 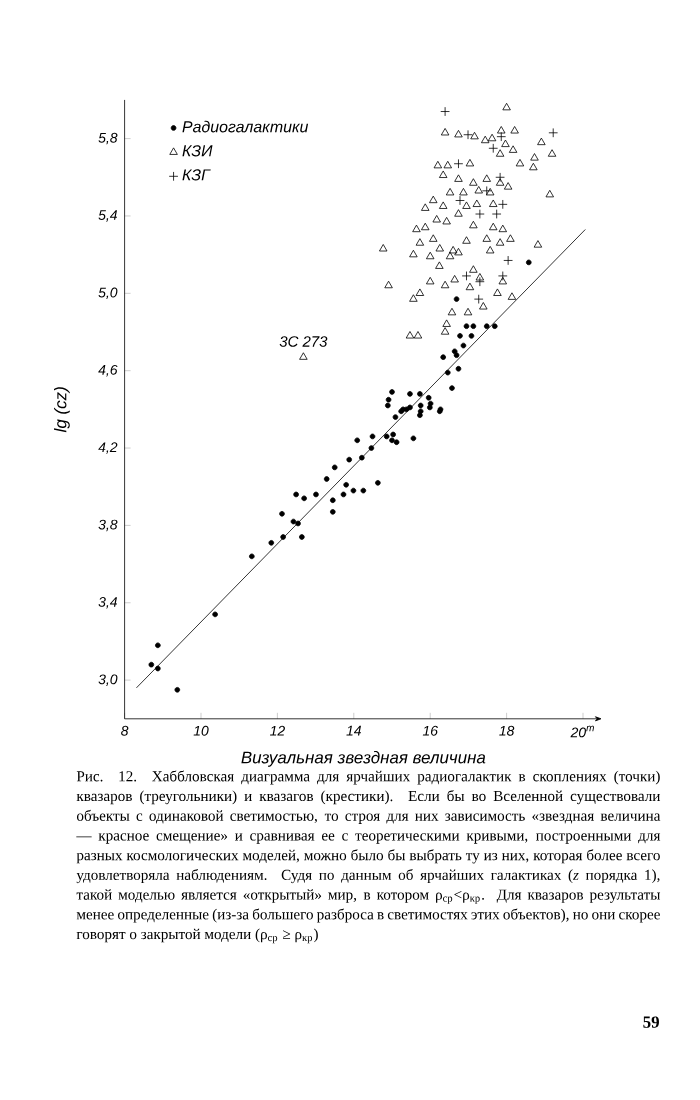 I want to click on x-axis-title: Визуальная звездная величина, so click(x=363, y=759).